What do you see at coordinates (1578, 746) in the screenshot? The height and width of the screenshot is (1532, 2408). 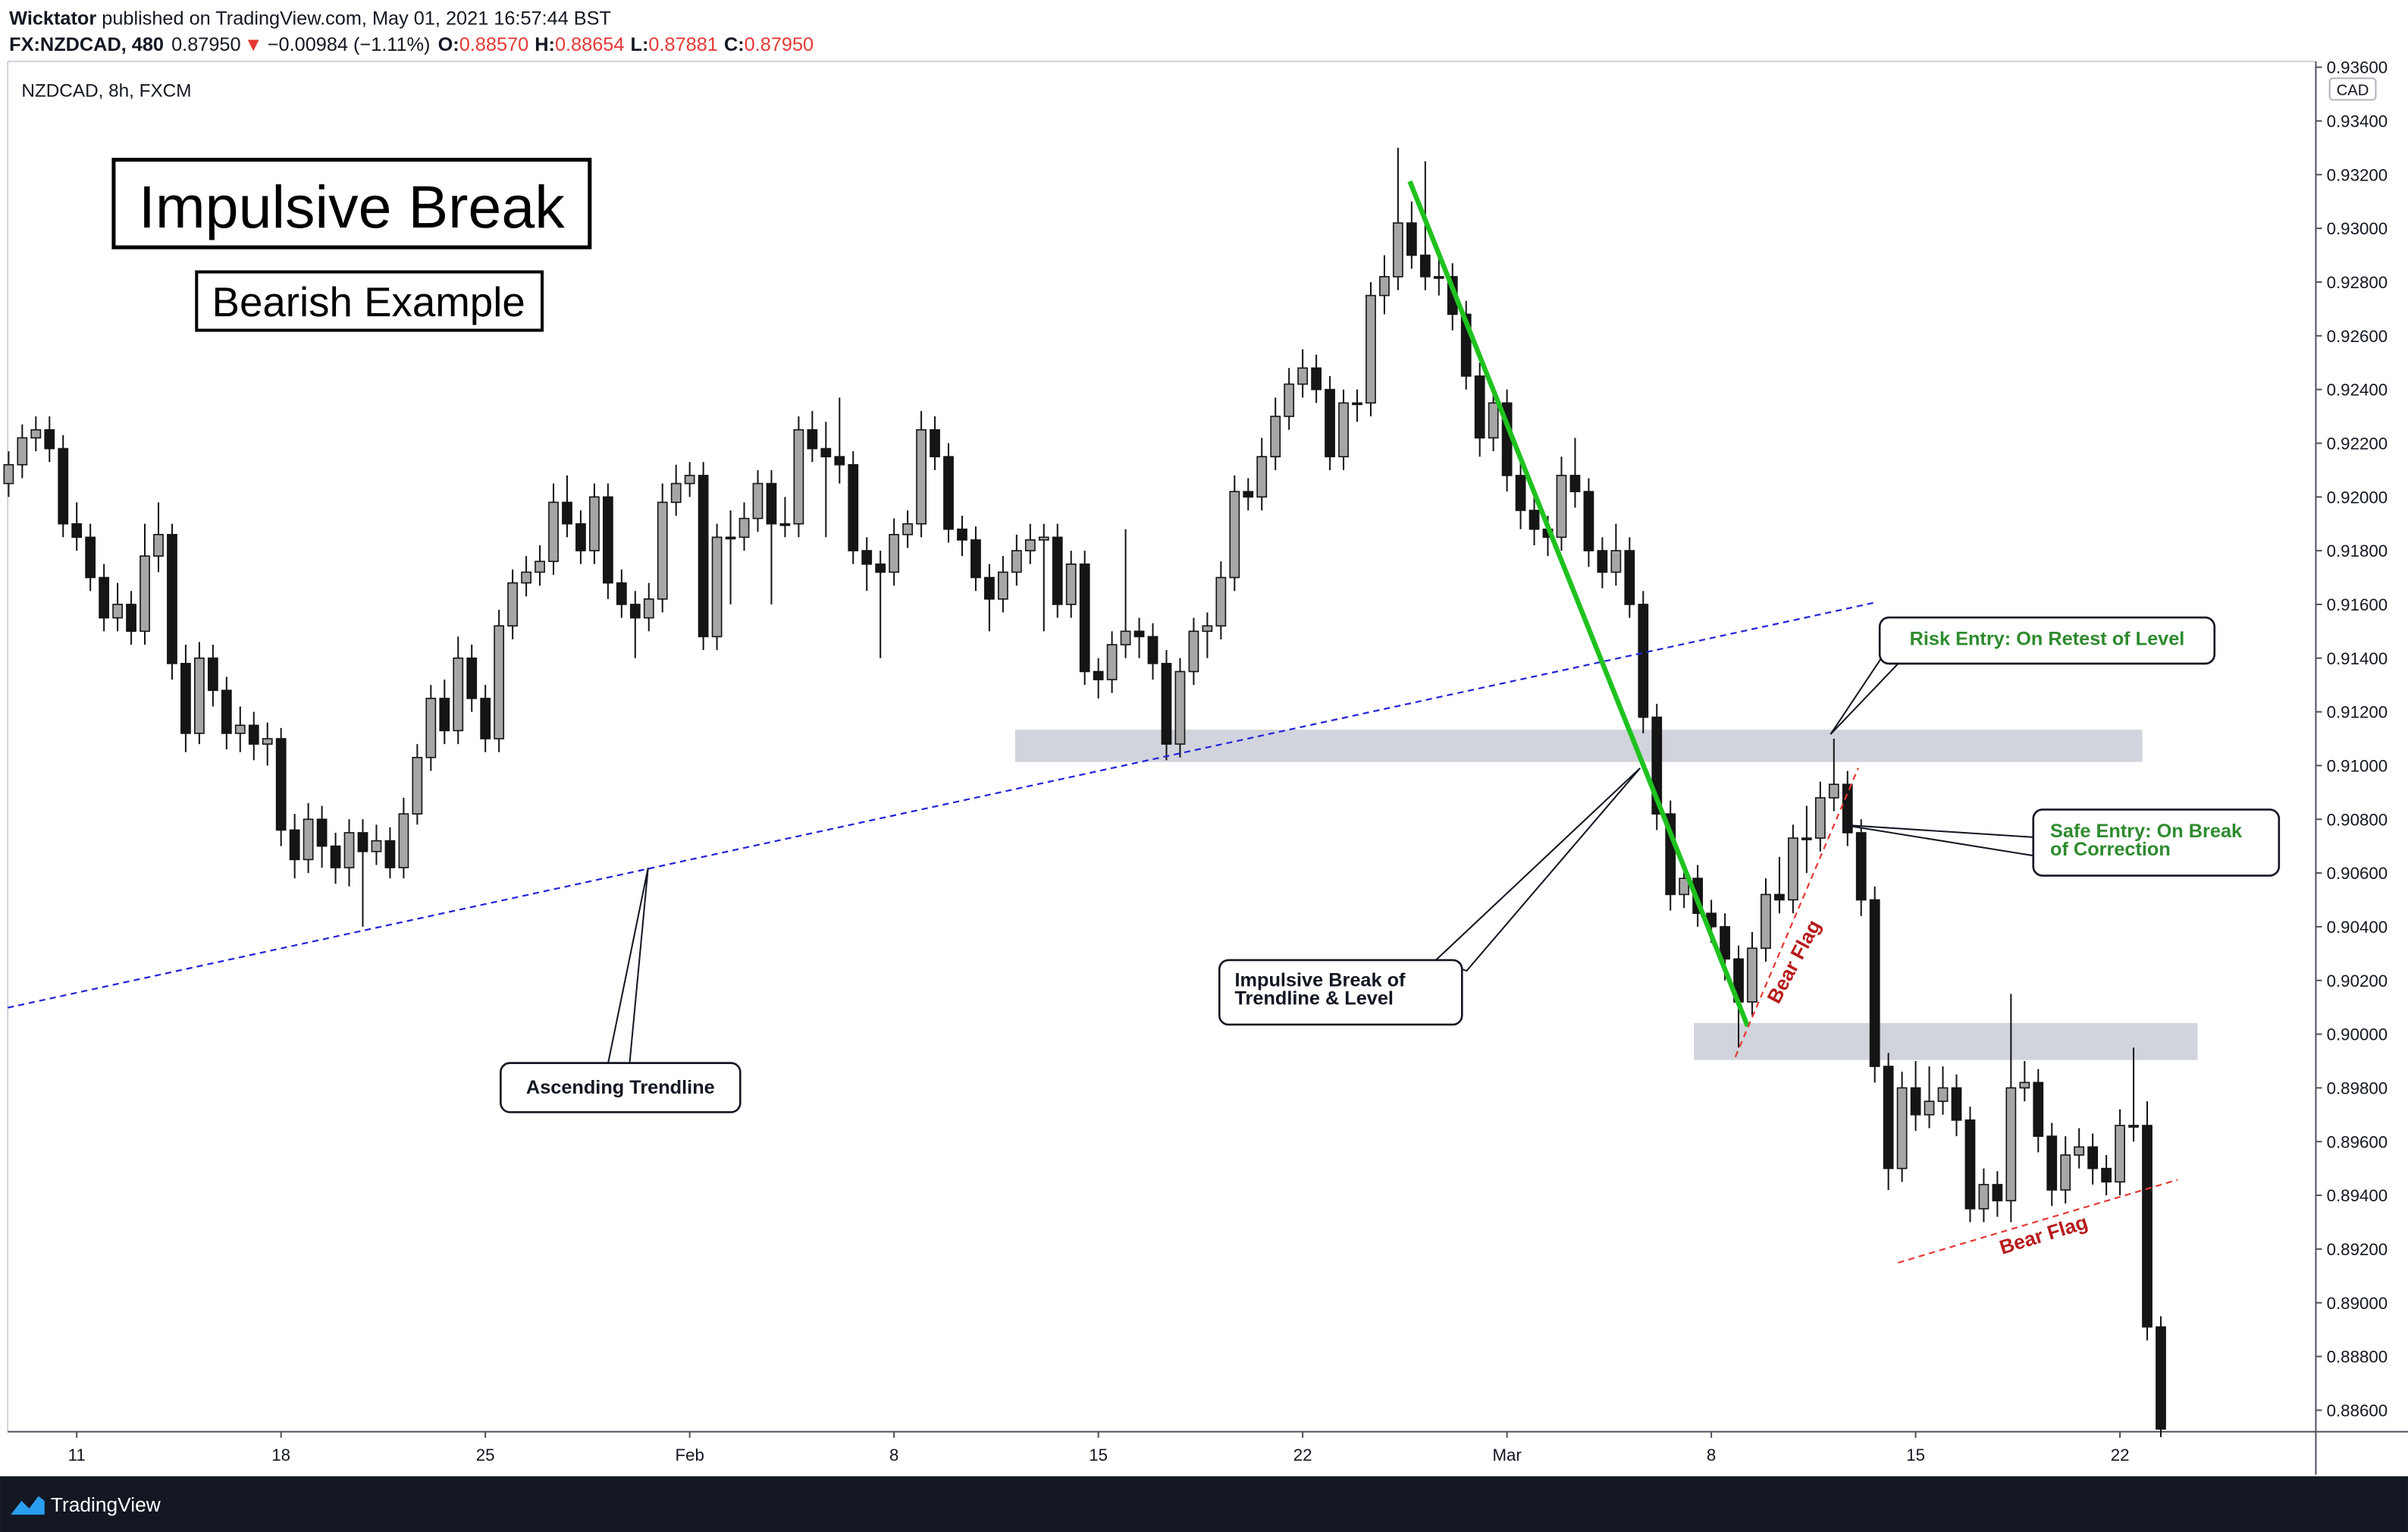 I see `resistance-zone` at bounding box center [1578, 746].